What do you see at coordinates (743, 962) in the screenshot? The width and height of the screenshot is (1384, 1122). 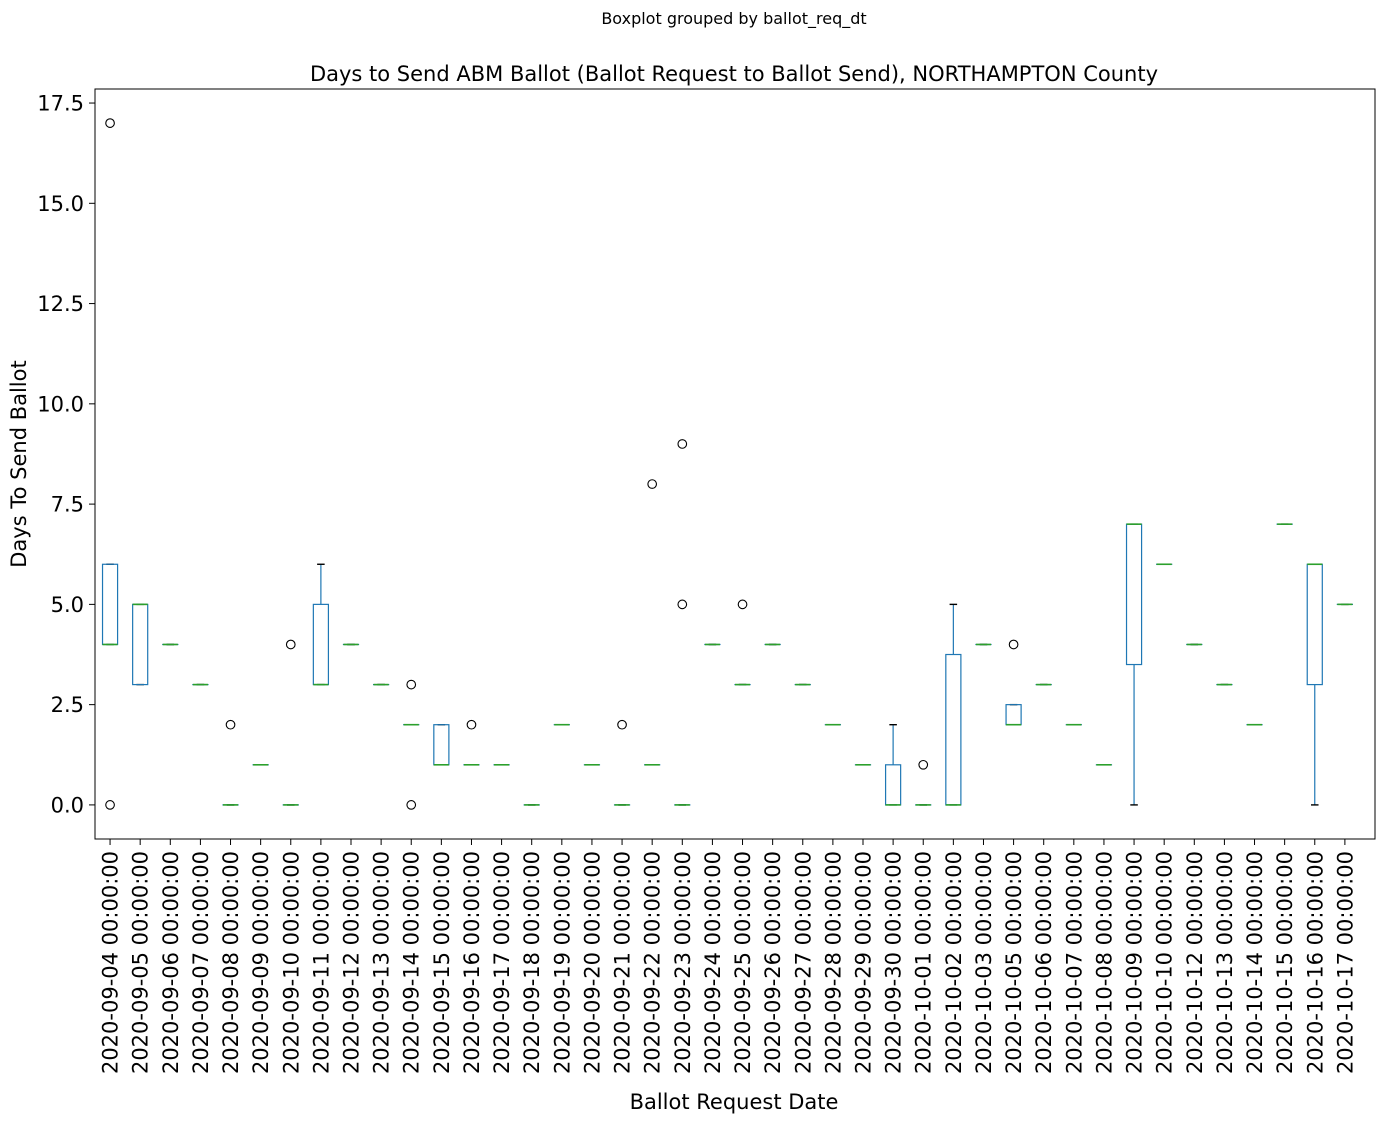 I see `x-tick-label: 2020-09-25 00:00:00` at bounding box center [743, 962].